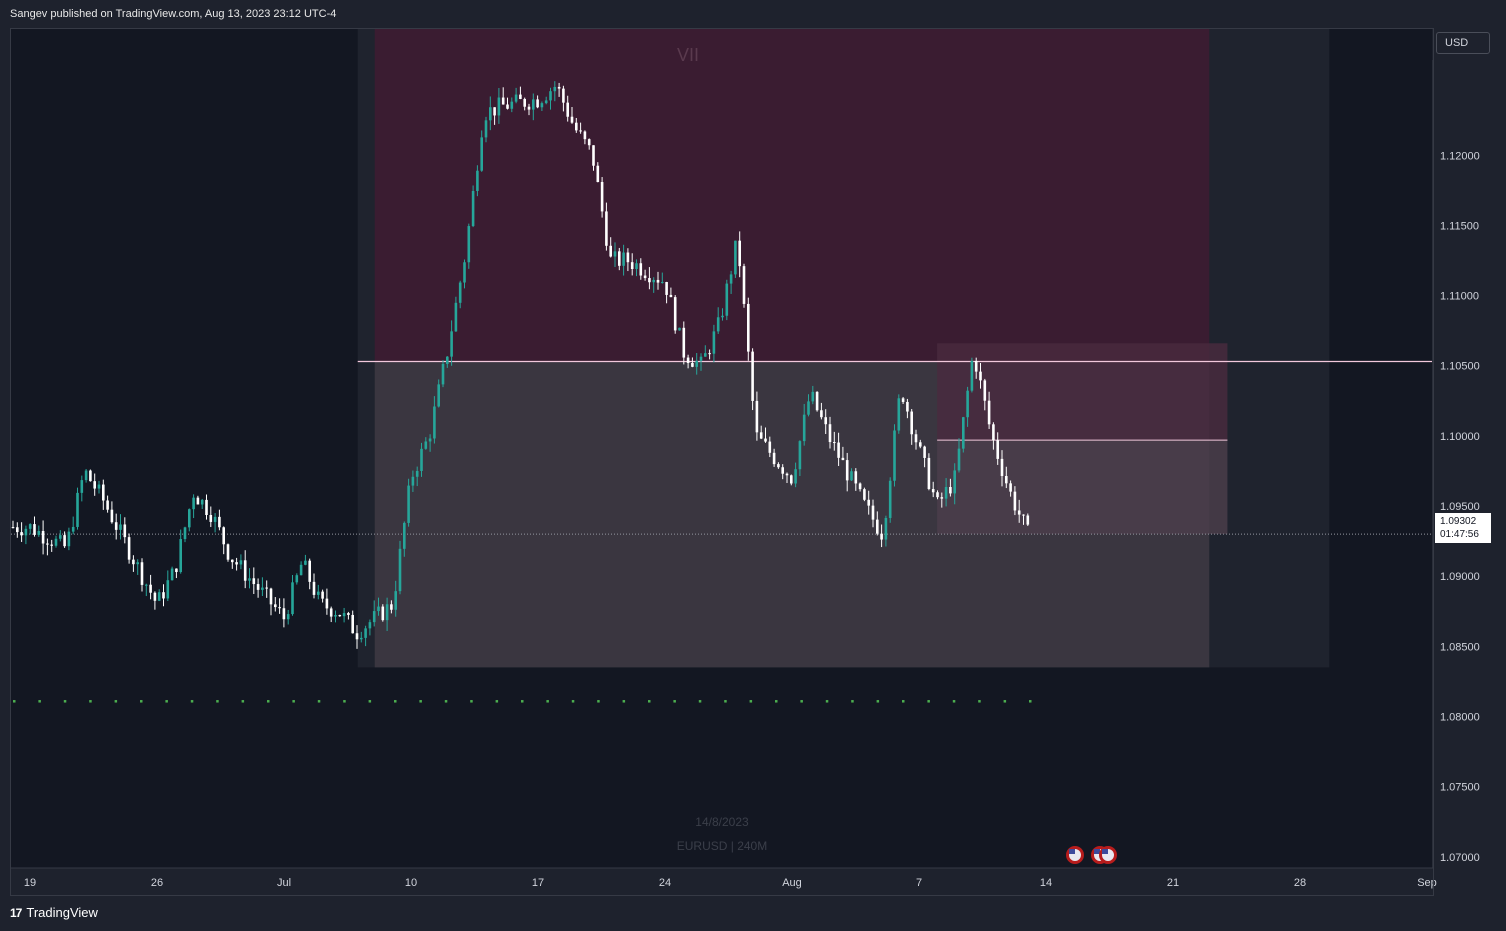 Image resolution: width=1506 pixels, height=931 pixels. What do you see at coordinates (1463, 43) in the screenshot?
I see `currency-button: USD` at bounding box center [1463, 43].